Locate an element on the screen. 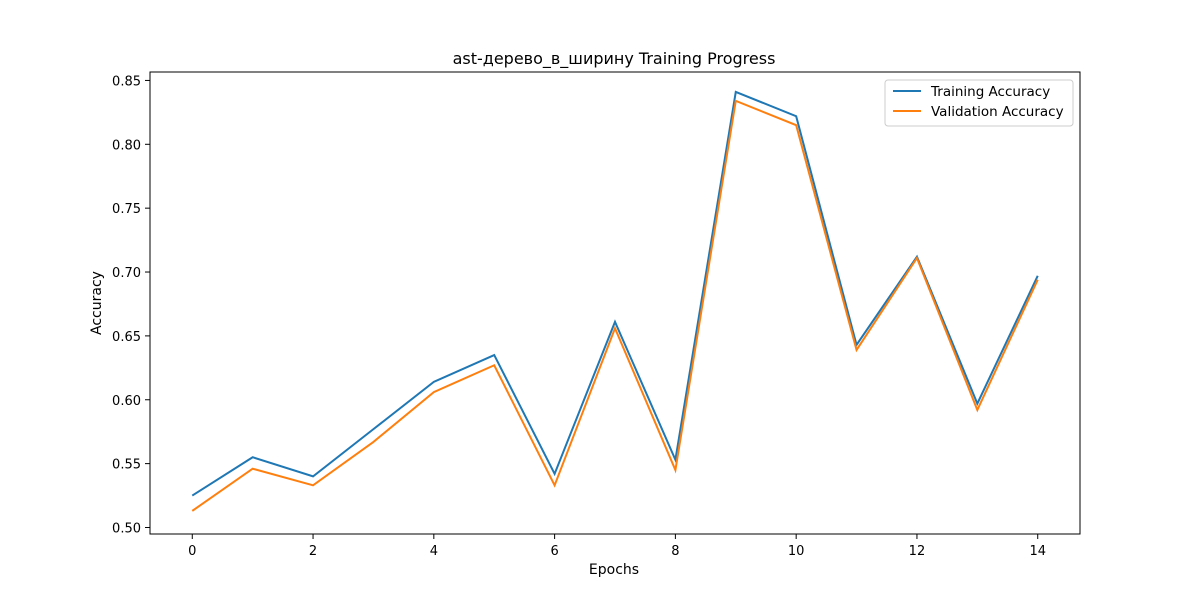 Image resolution: width=1200 pixels, height=600 pixels. legend-label-training: Training Accuracy is located at coordinates (990, 92).